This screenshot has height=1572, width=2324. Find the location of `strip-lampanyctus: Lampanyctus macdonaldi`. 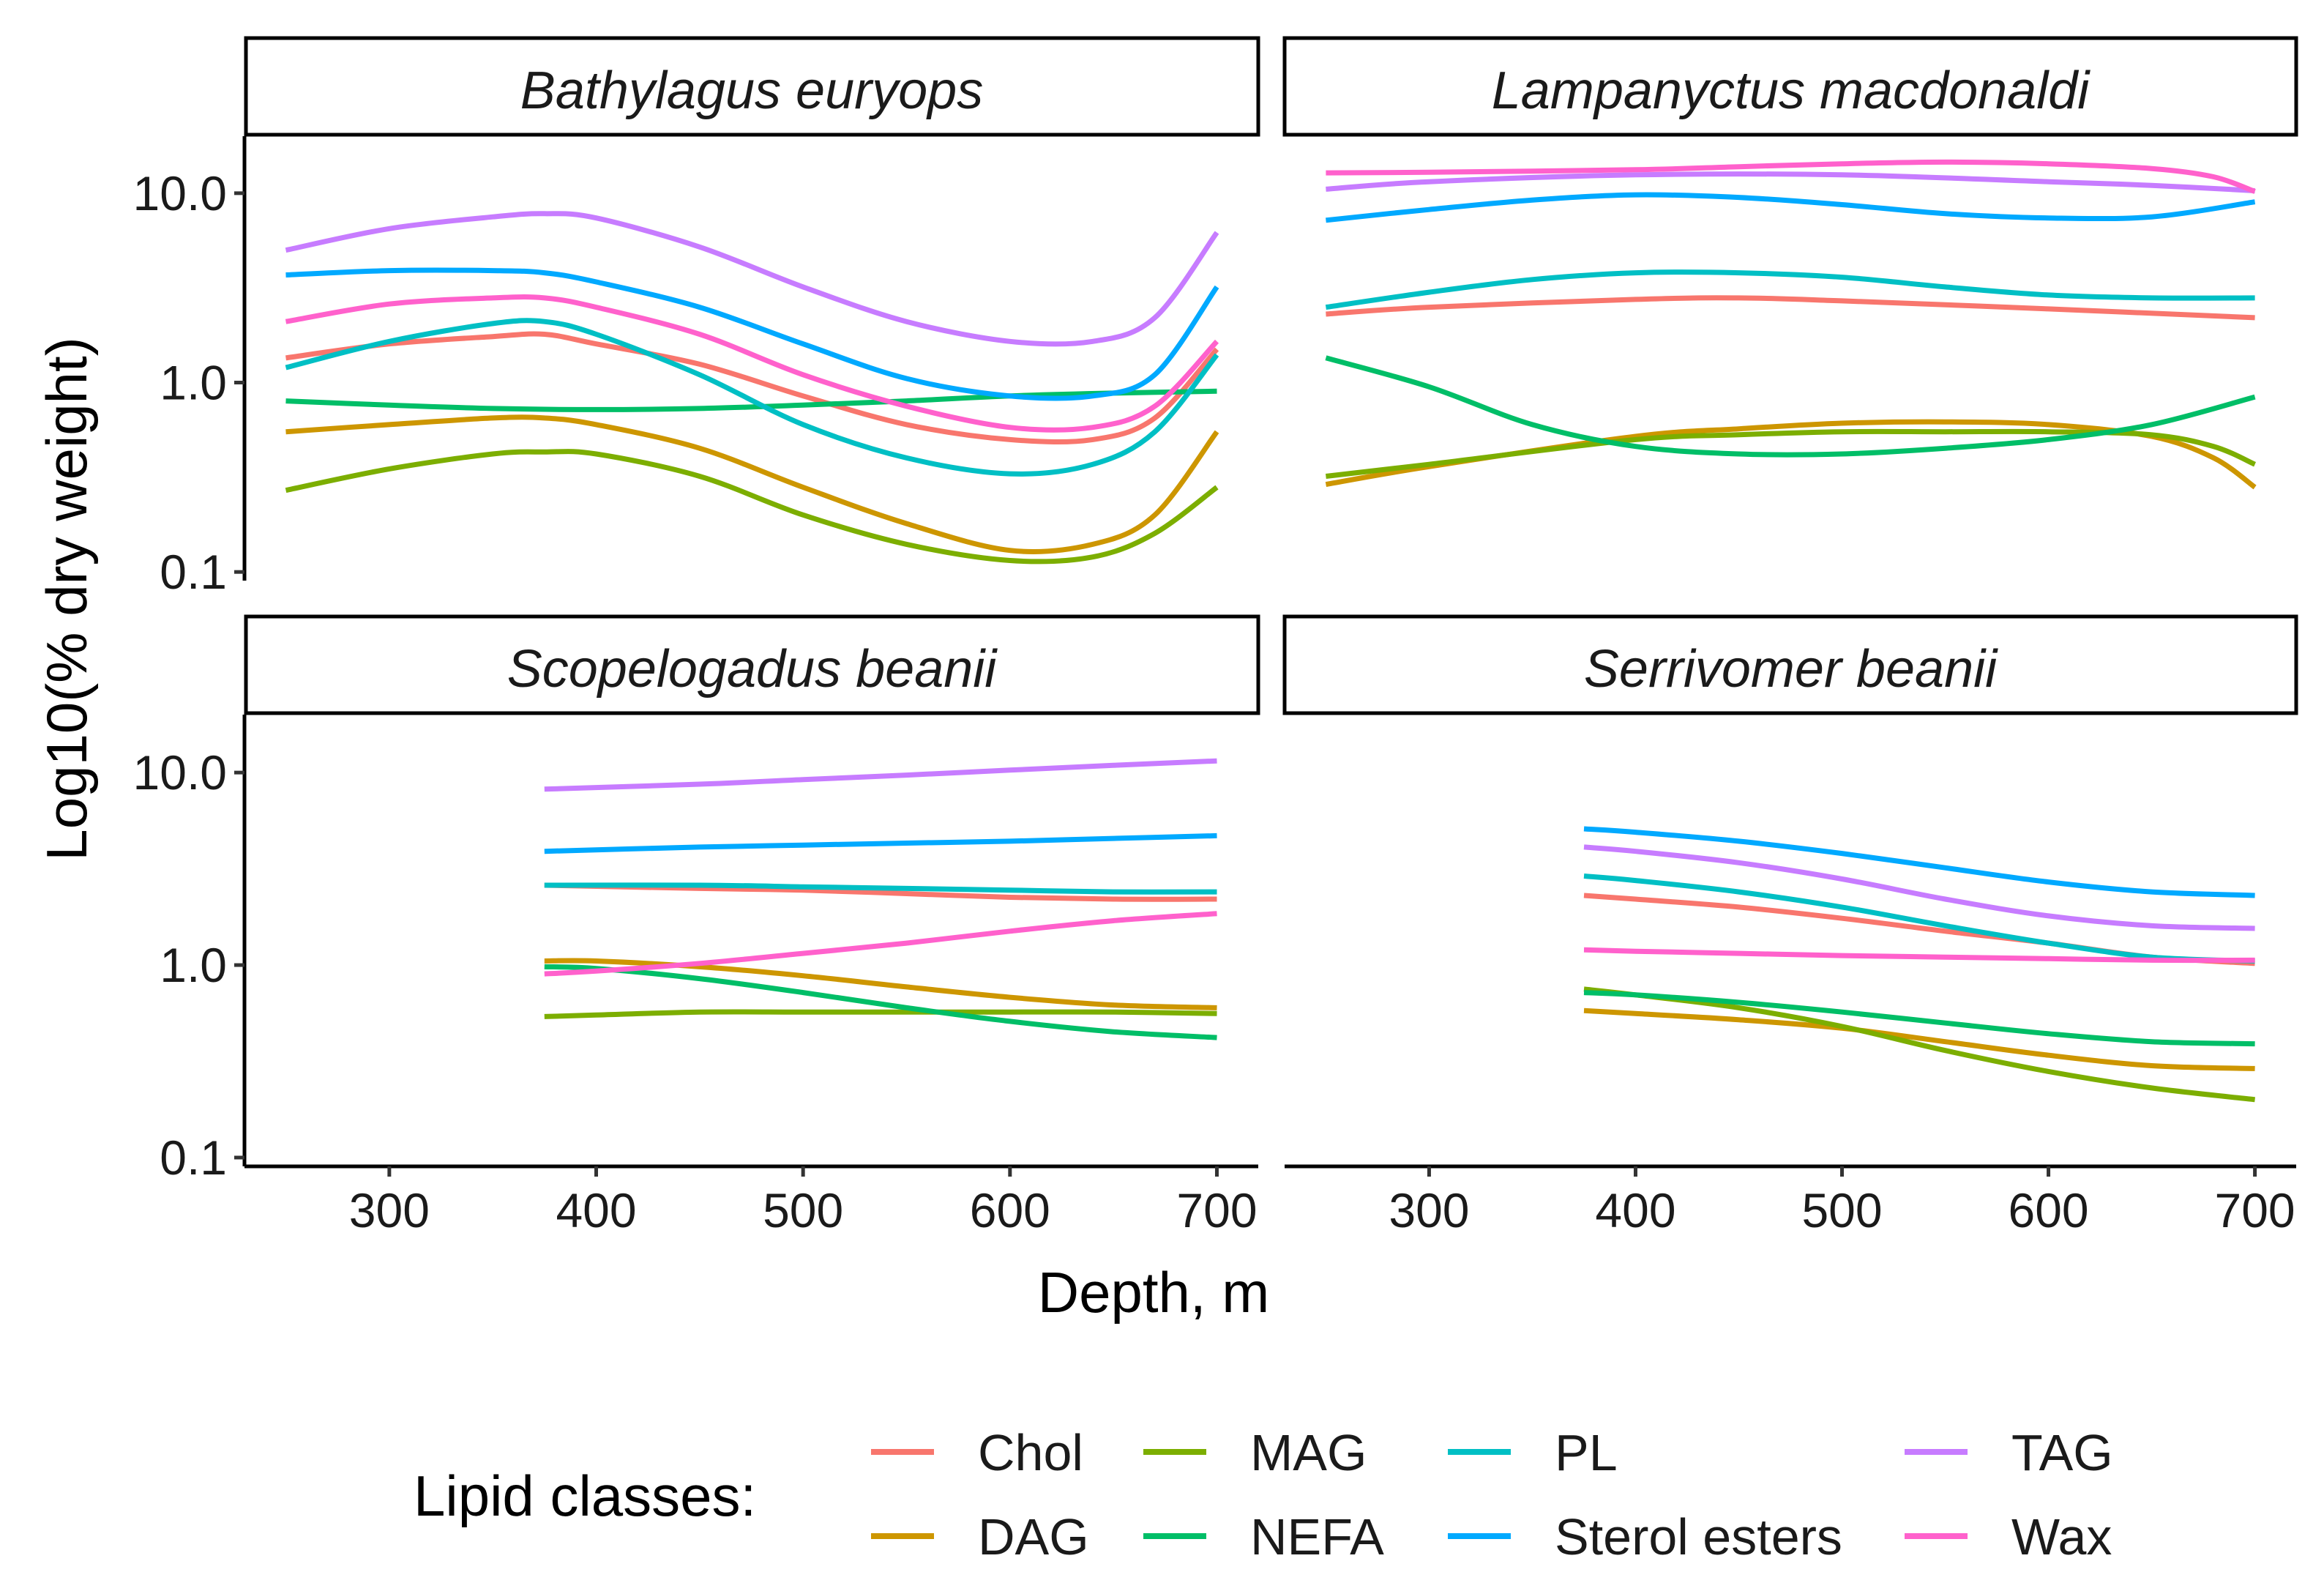

strip-lampanyctus: Lampanyctus macdonaldi is located at coordinates (1790, 86).